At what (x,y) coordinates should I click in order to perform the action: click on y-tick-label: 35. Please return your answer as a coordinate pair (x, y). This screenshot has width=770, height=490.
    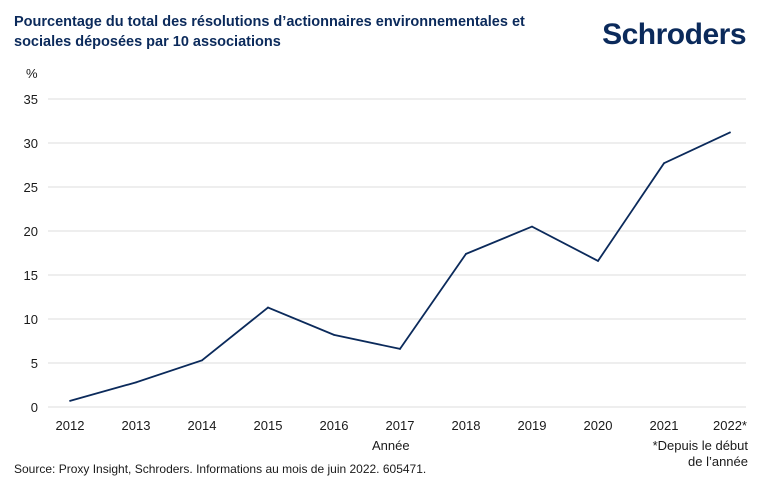
    Looking at the image, I should click on (31, 99).